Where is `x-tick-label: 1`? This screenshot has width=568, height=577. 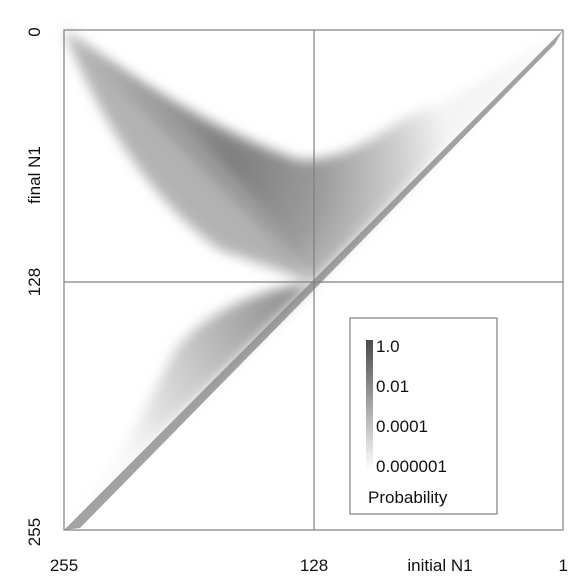 x-tick-label: 1 is located at coordinates (563, 565).